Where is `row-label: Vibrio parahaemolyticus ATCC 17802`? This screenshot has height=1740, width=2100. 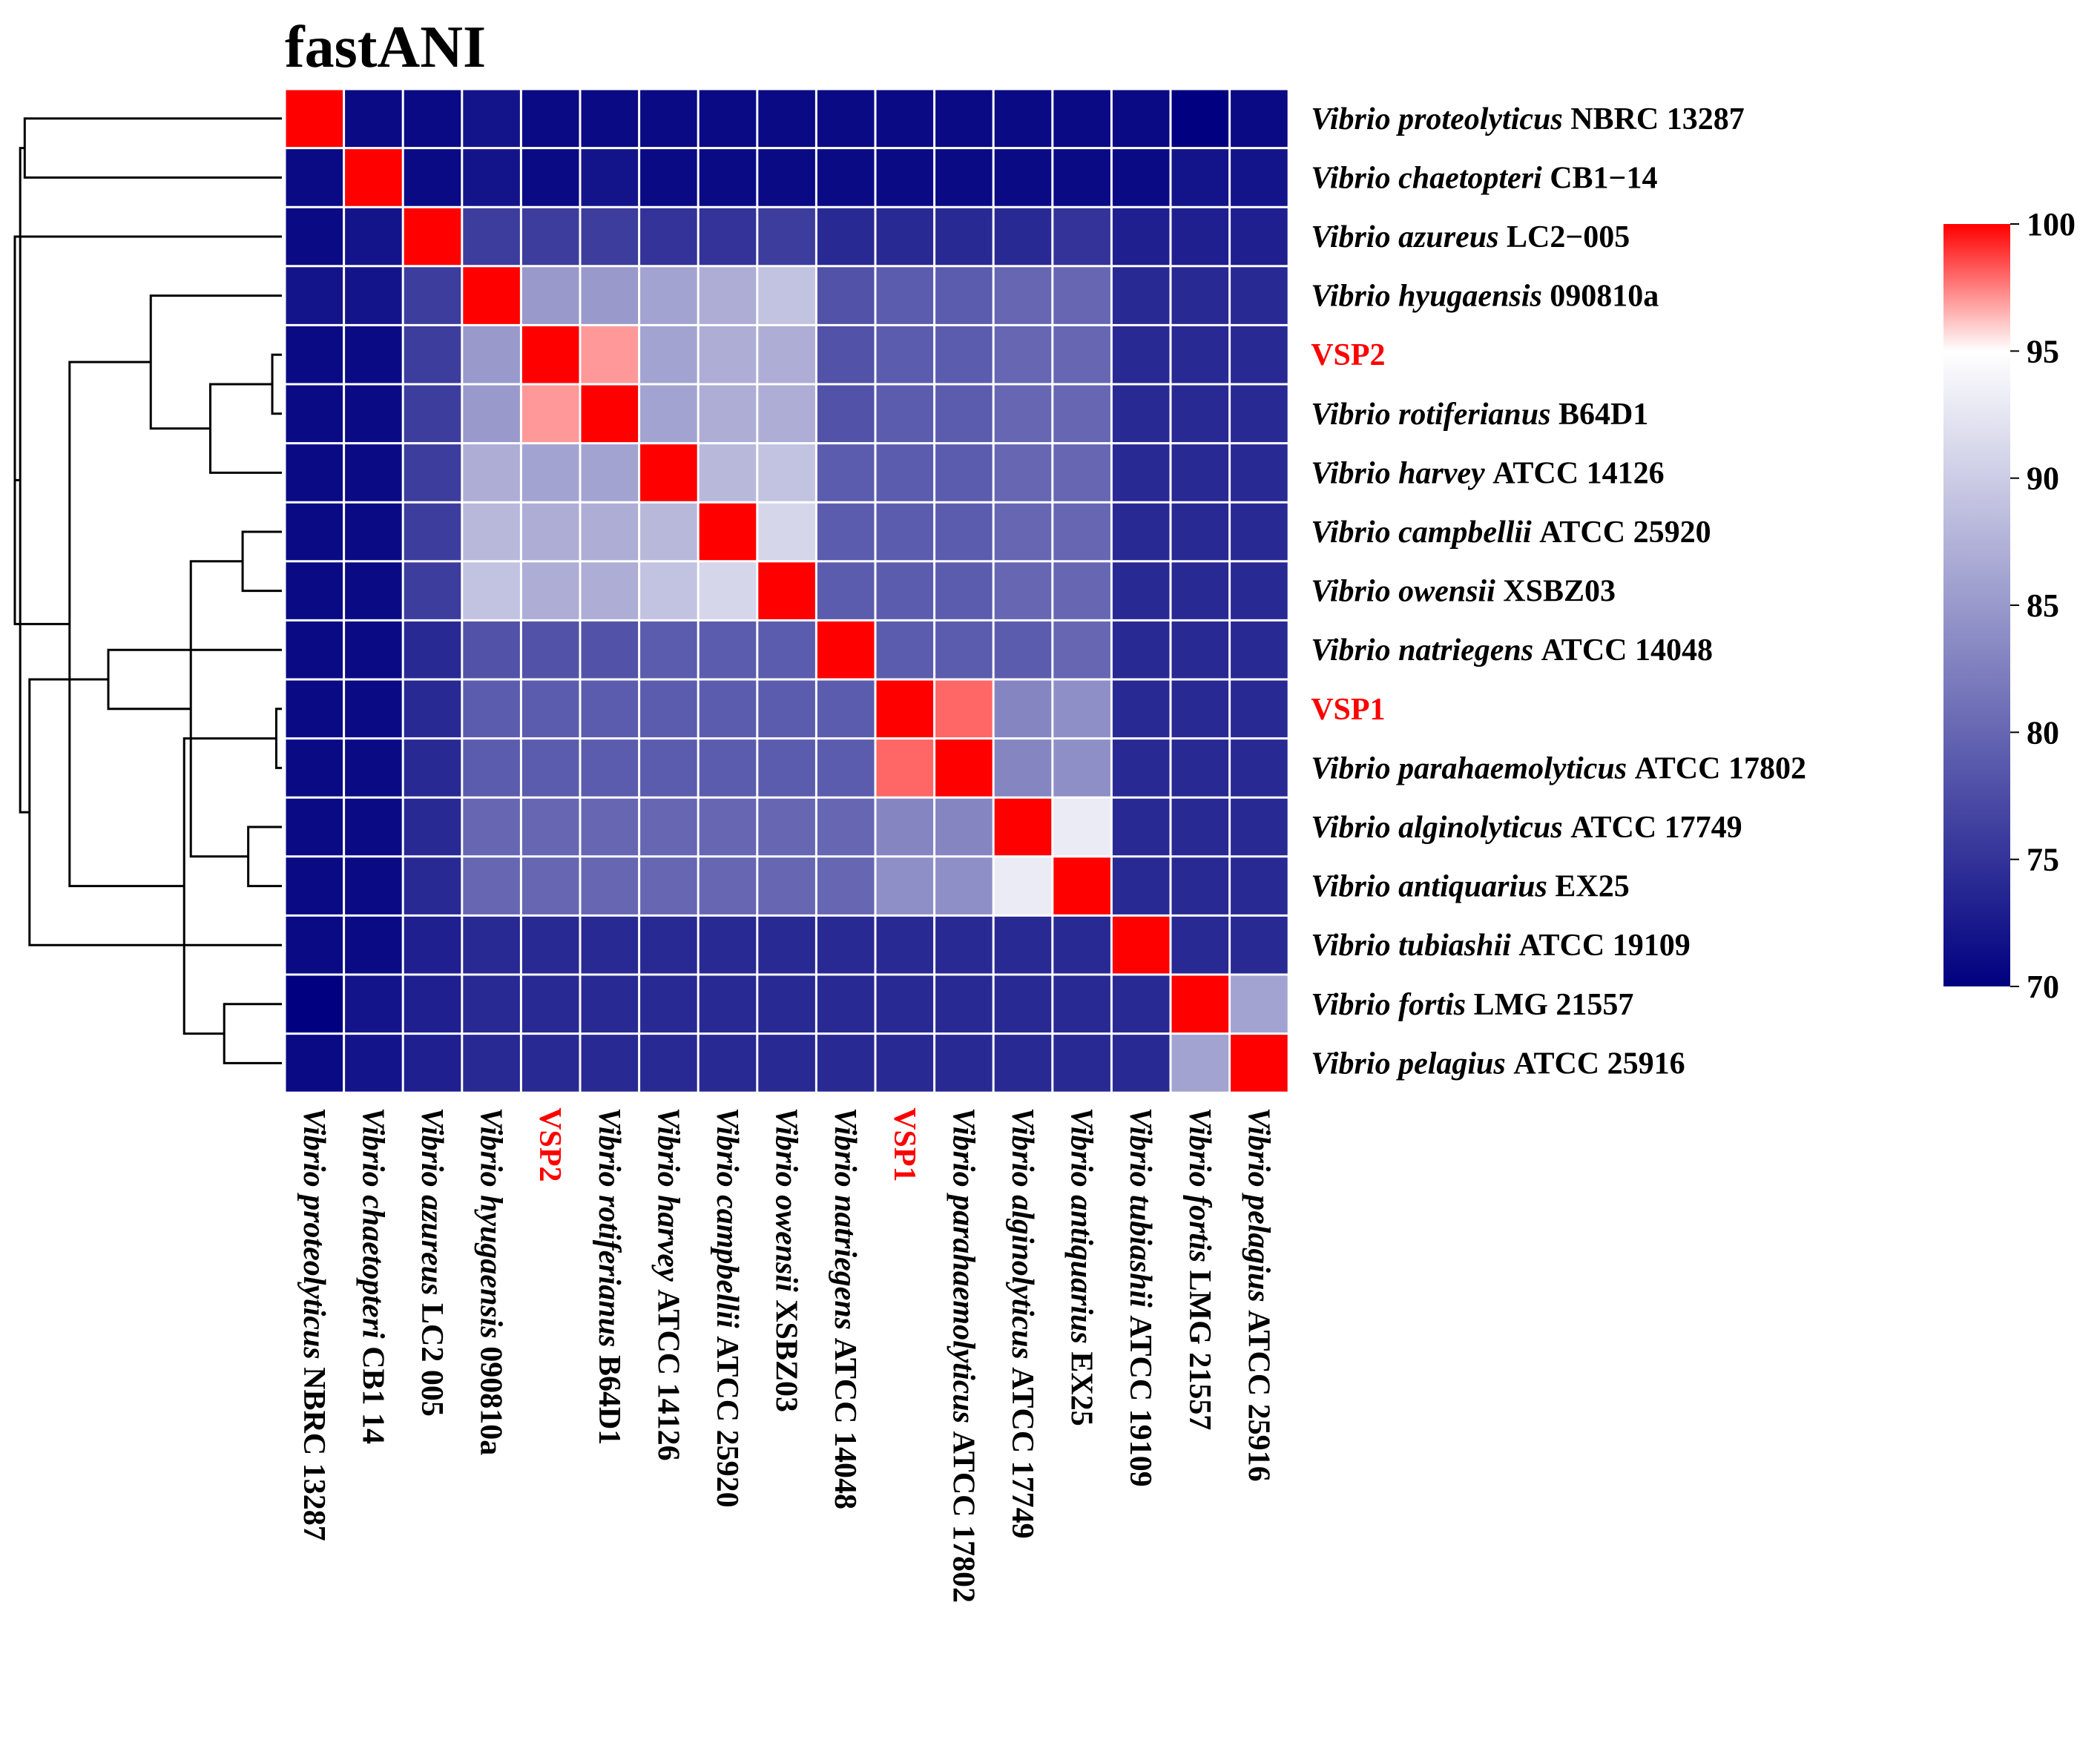 row-label: Vibrio parahaemolyticus ATCC 17802 is located at coordinates (1558, 768).